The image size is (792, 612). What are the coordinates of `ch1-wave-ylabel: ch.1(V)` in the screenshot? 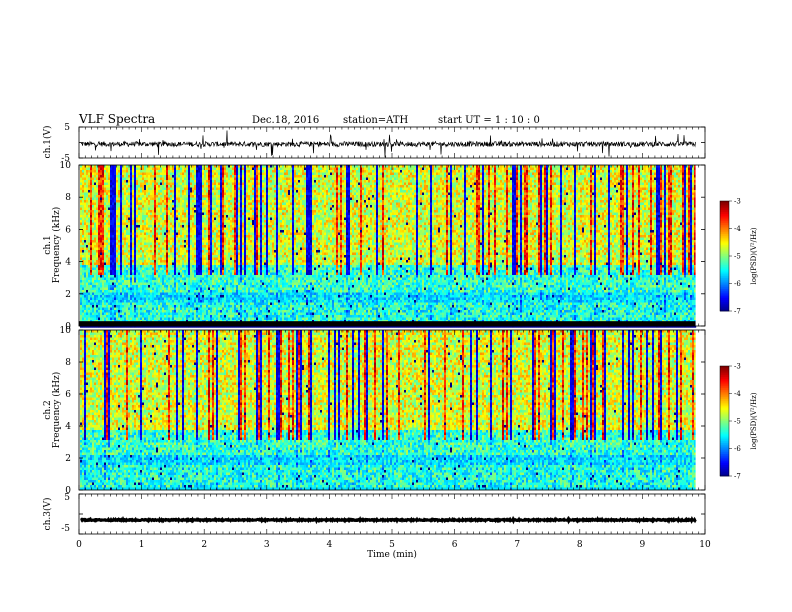 It's located at (47, 142).